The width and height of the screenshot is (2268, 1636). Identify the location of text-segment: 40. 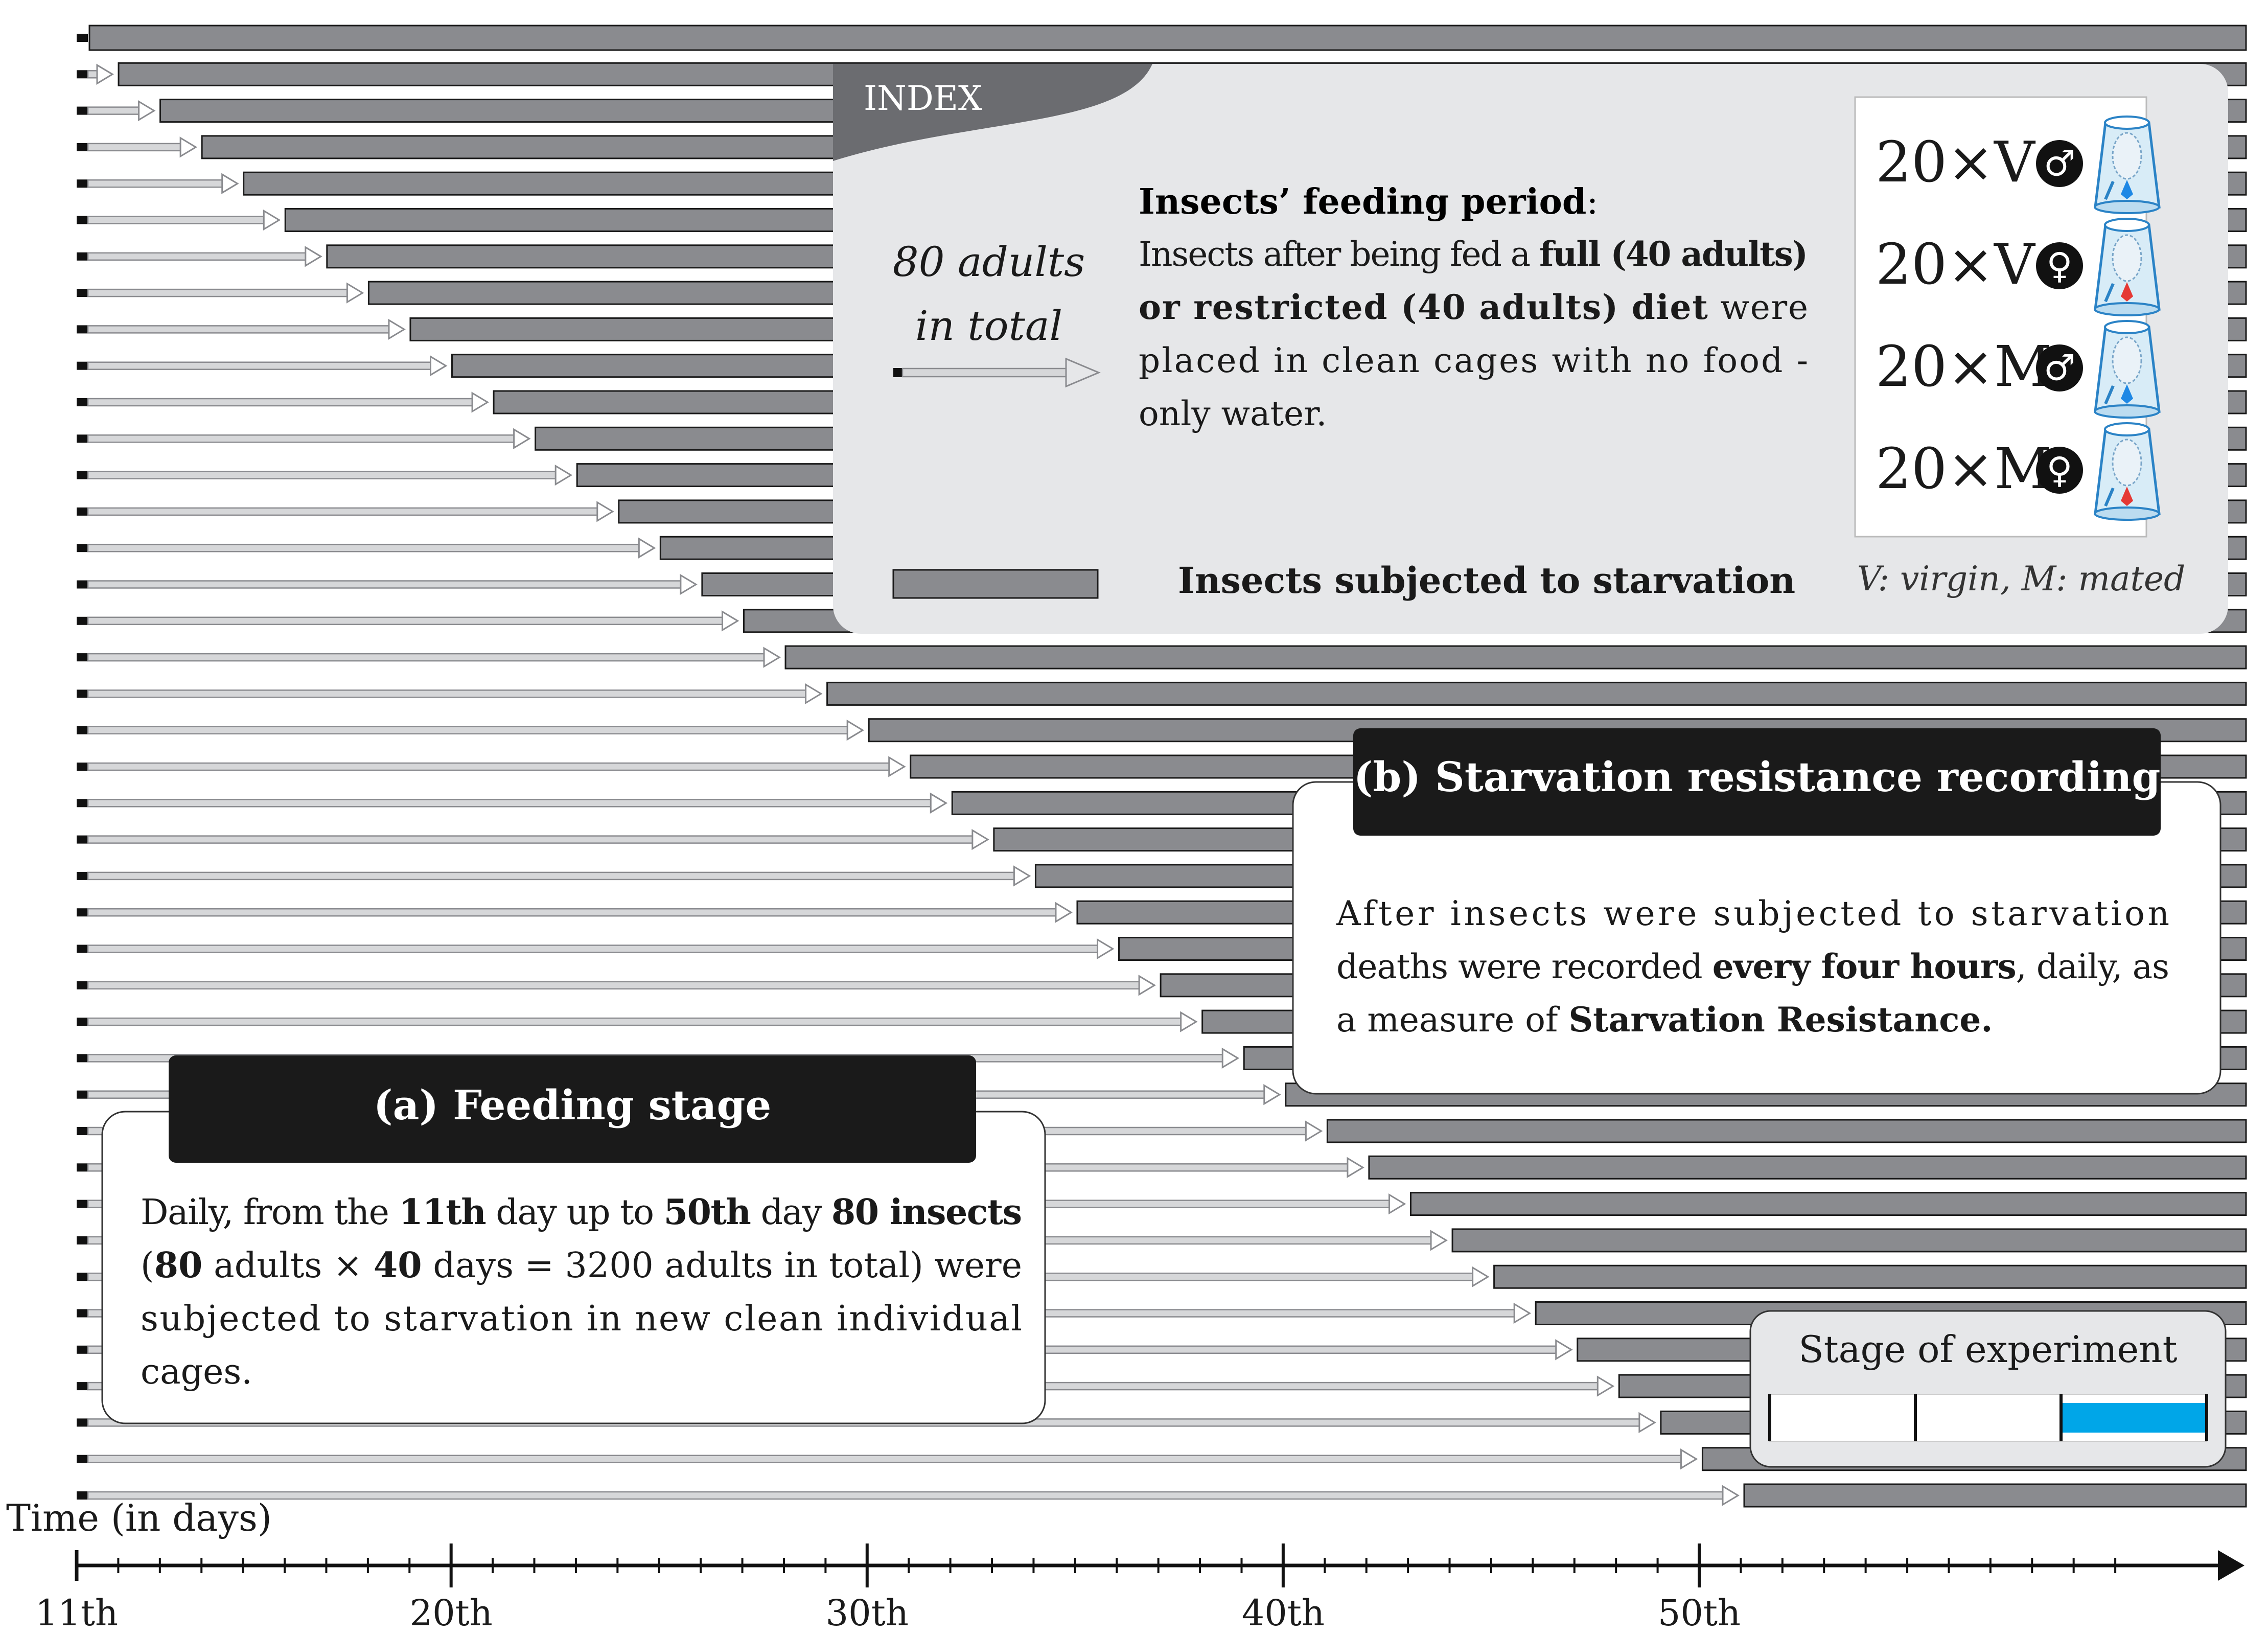
(398, 1265).